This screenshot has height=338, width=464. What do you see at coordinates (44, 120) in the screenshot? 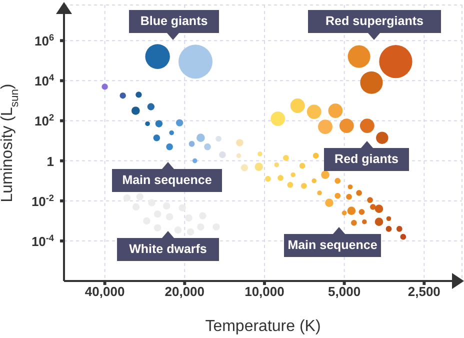
I see `y-tick-label: 10$^{2}$` at bounding box center [44, 120].